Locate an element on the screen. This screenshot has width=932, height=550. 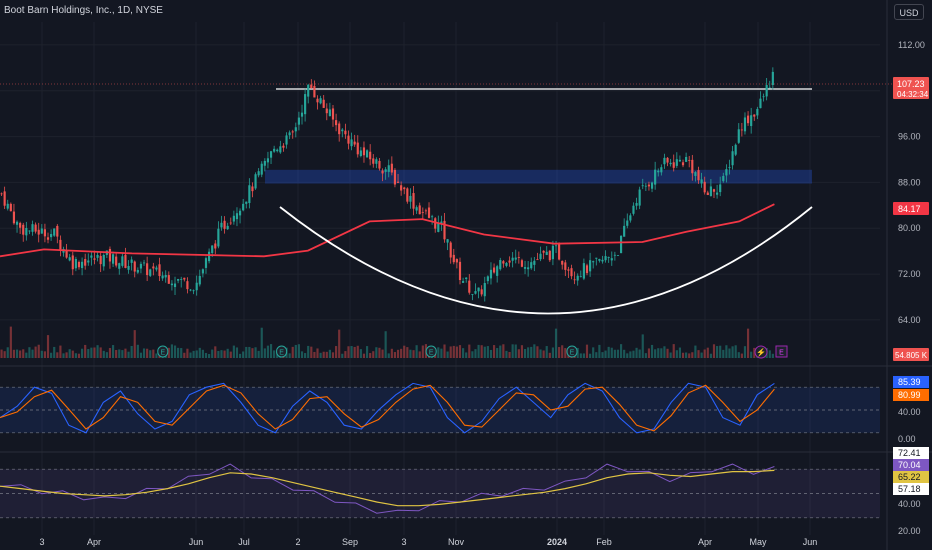
cup-curve is located at coordinates (546, 260).